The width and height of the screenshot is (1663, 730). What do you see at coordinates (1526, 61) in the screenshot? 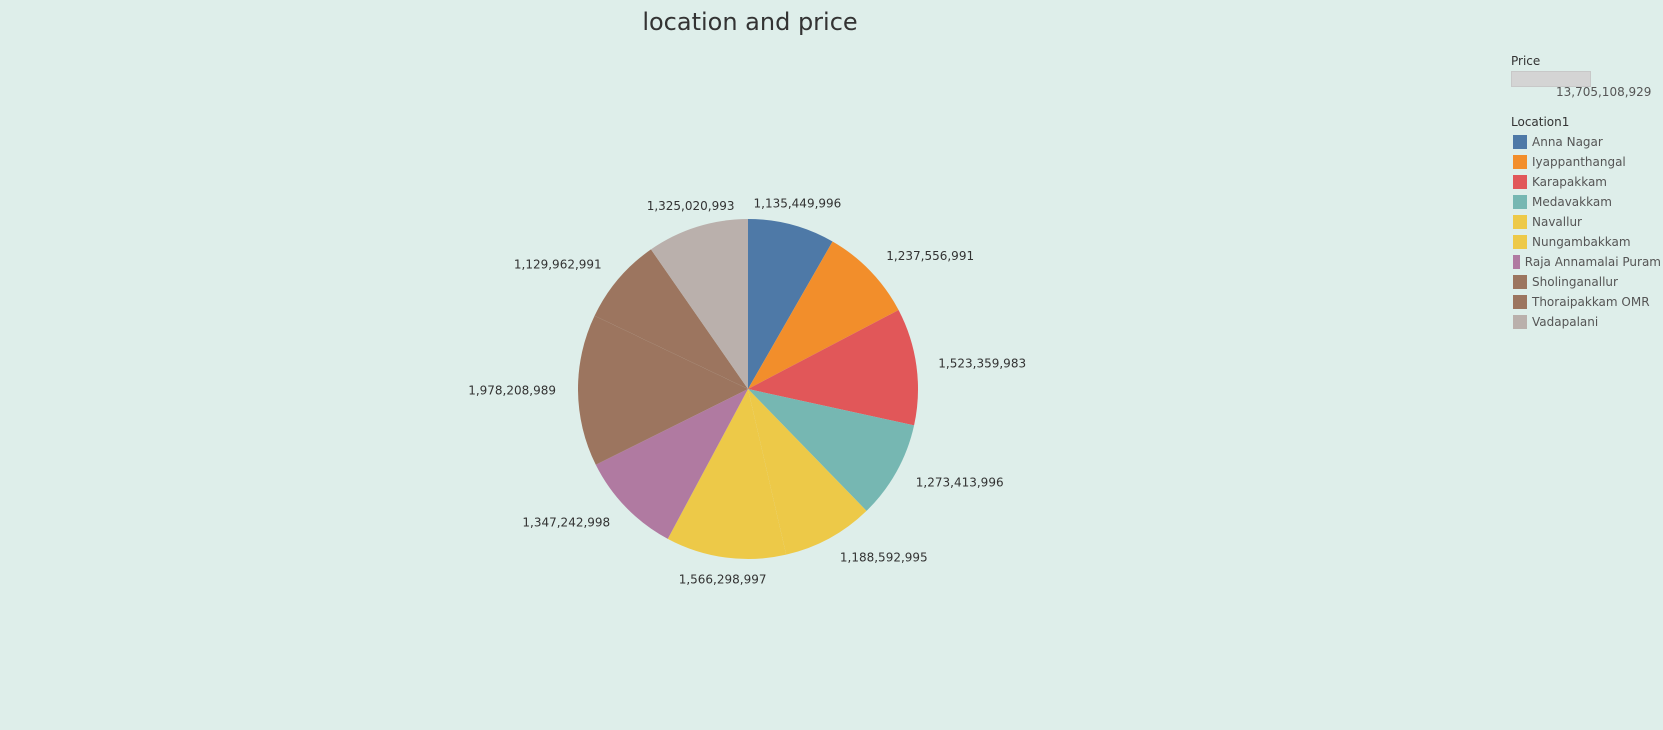
I see `price-legend-title: Price` at bounding box center [1526, 61].